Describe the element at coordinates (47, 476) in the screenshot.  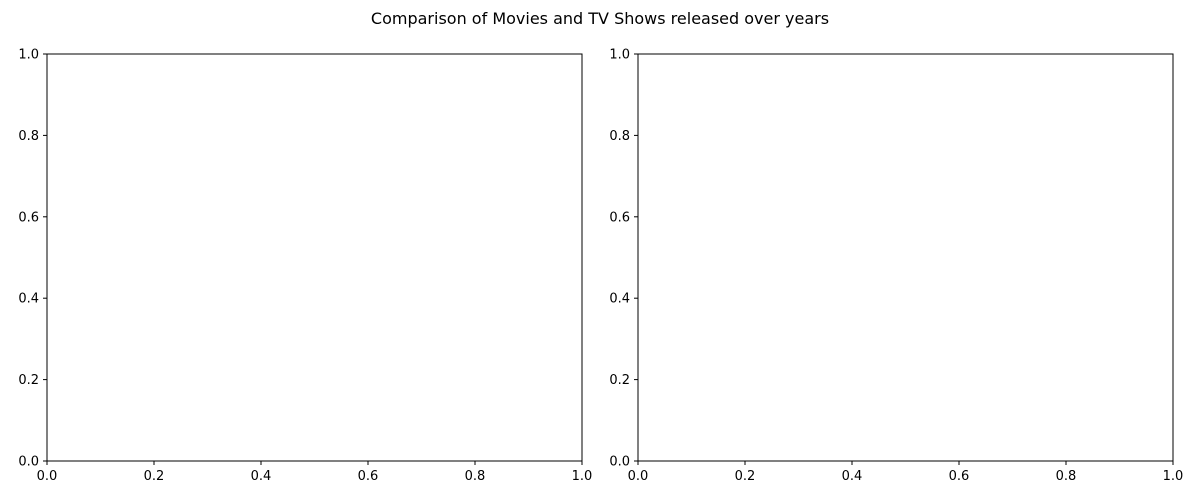
I see `left-x-tick-label: 0.0` at that location.